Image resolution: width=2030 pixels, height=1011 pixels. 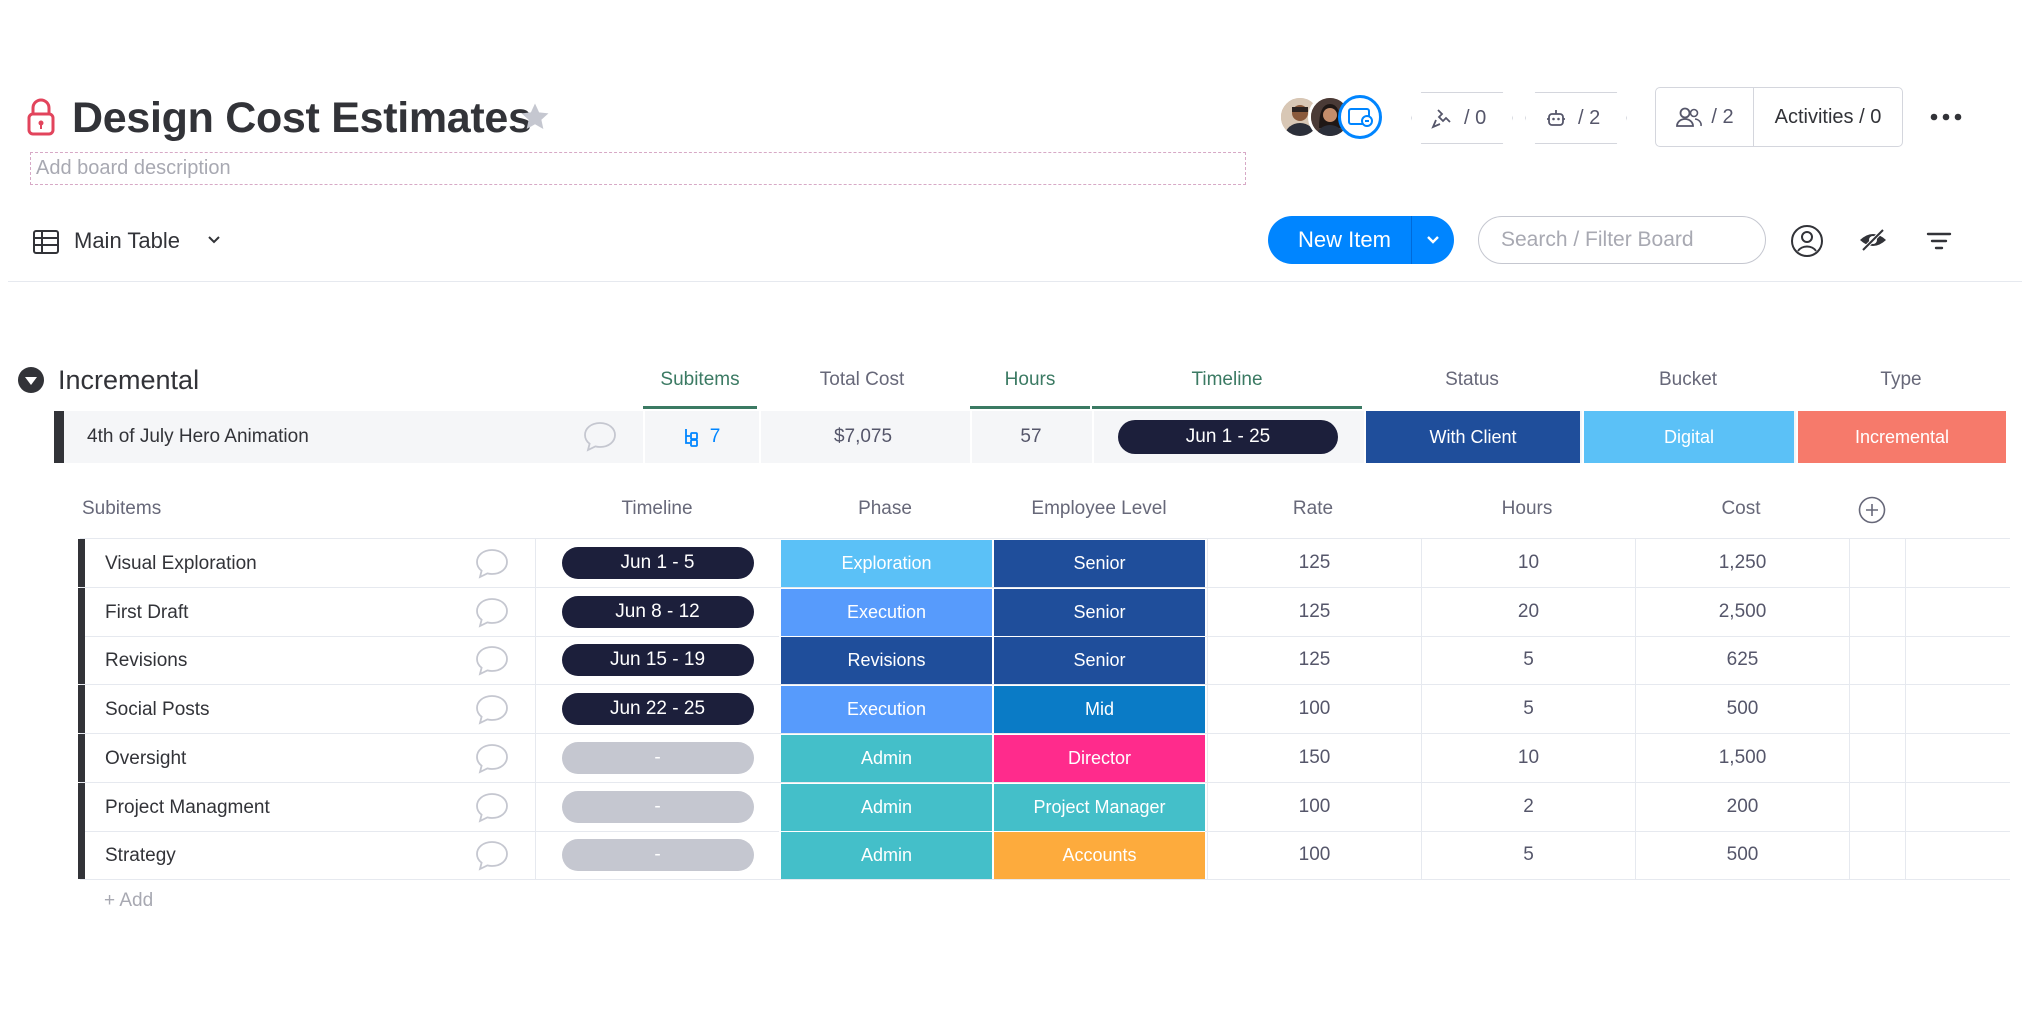 I want to click on timeline-cell: Jun 1 - 25, so click(x=1227, y=437).